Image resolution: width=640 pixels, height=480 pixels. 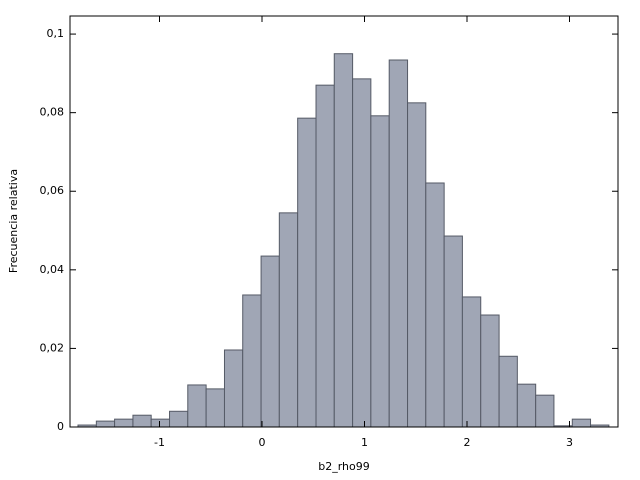 What do you see at coordinates (159, 442) in the screenshot?
I see `x-tick-label: -1` at bounding box center [159, 442].